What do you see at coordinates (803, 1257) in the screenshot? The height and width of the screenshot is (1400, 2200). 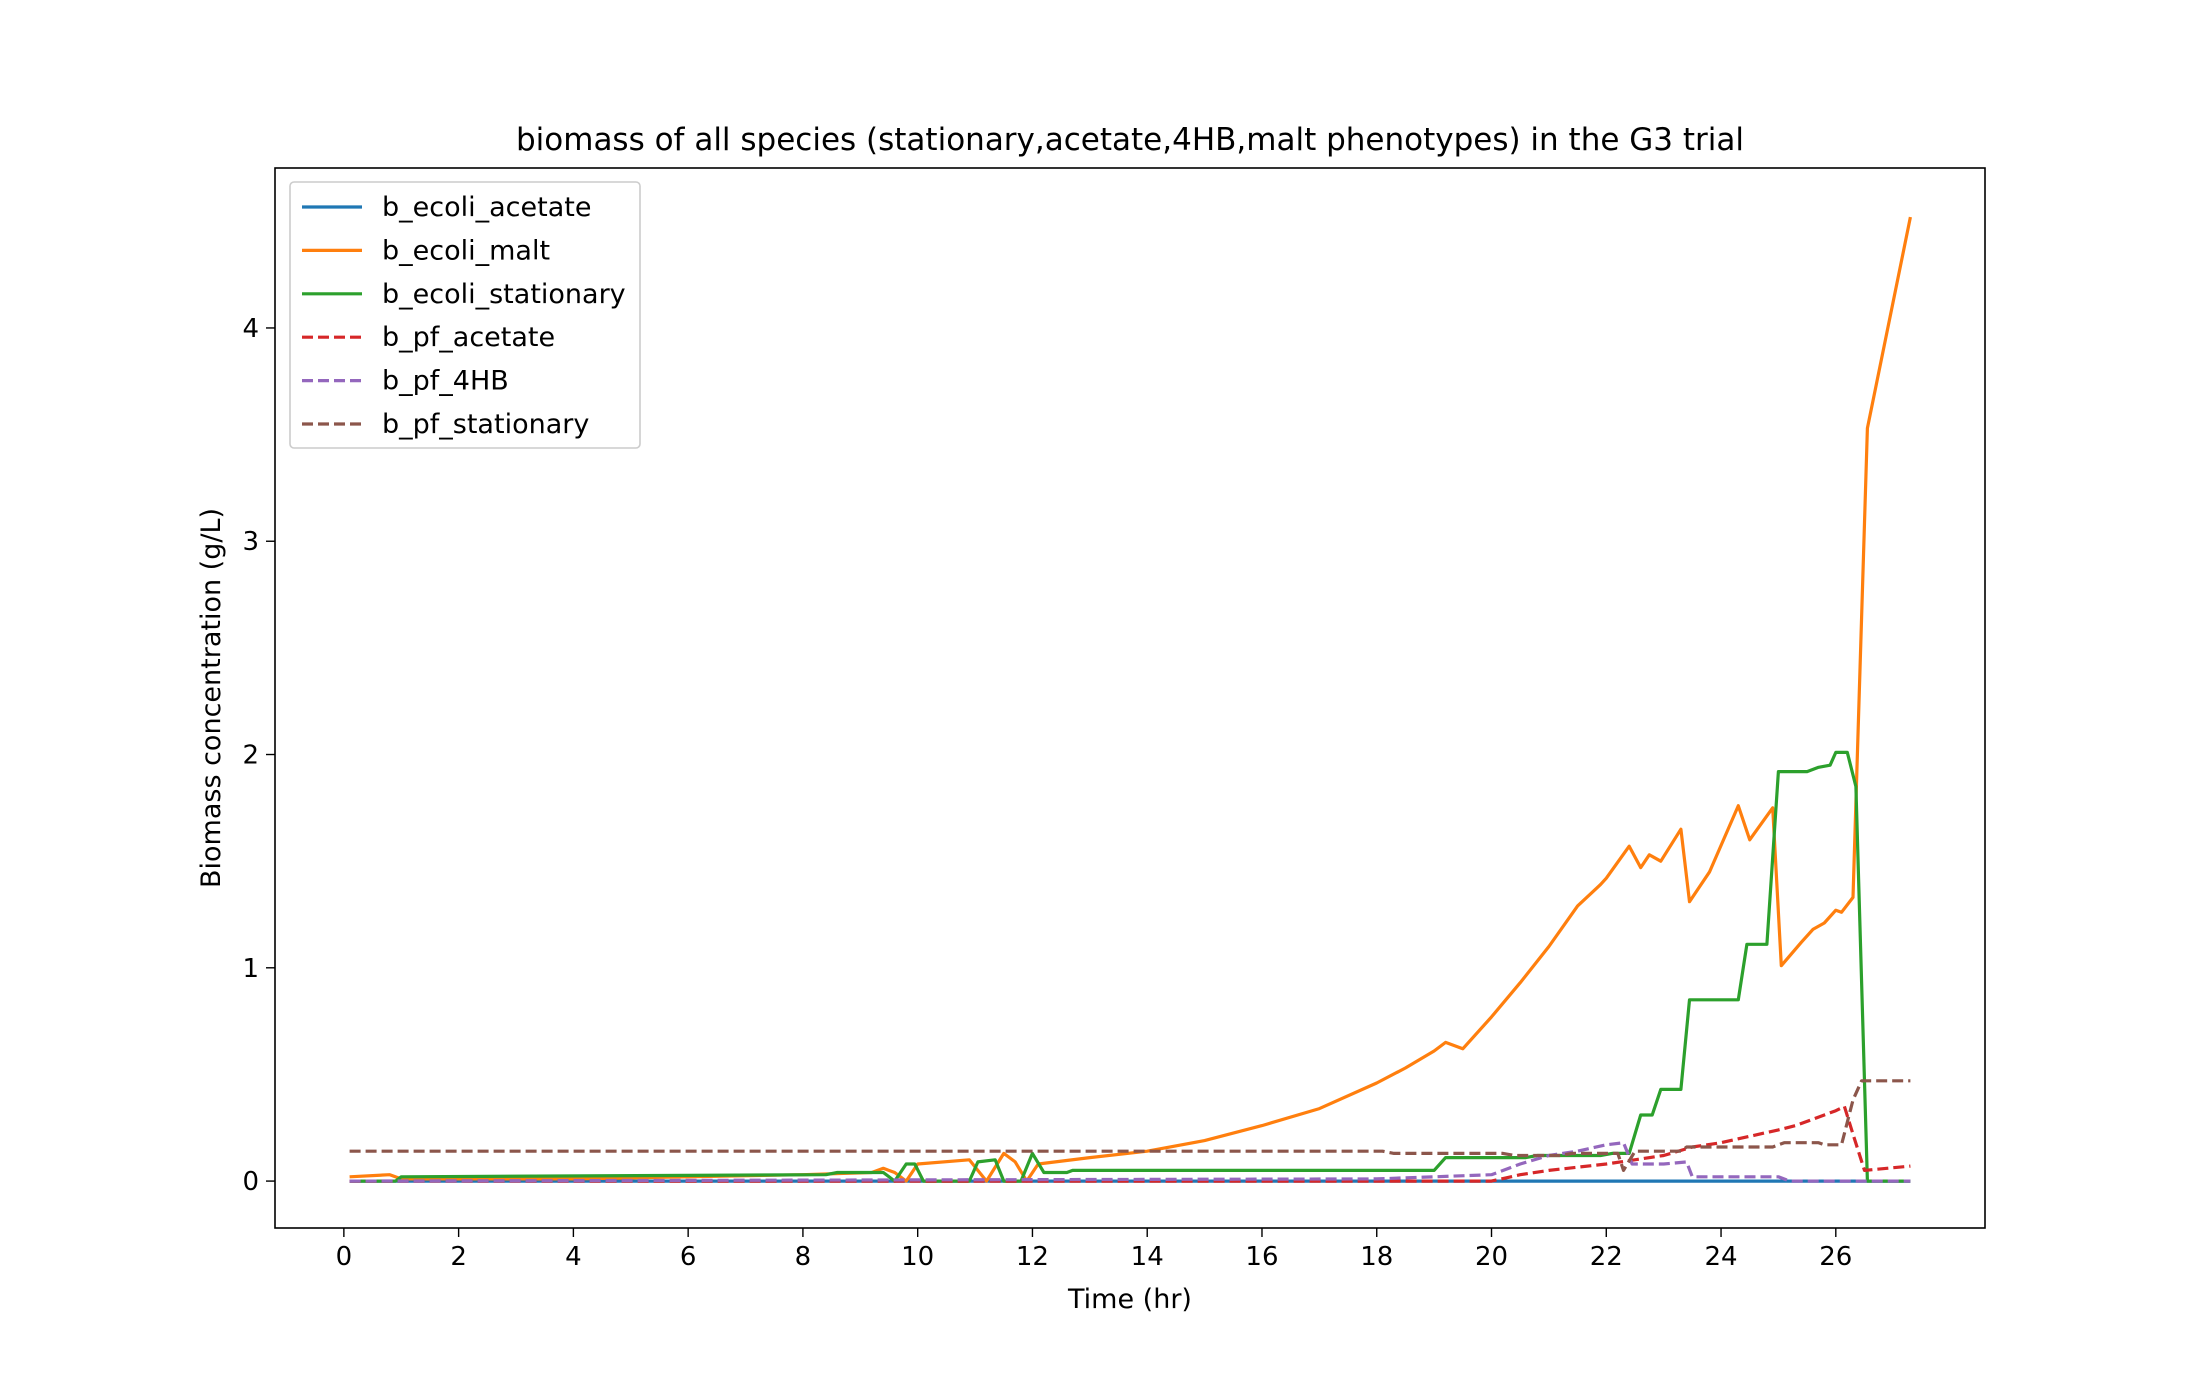 I see `x-tick-label: 8` at bounding box center [803, 1257].